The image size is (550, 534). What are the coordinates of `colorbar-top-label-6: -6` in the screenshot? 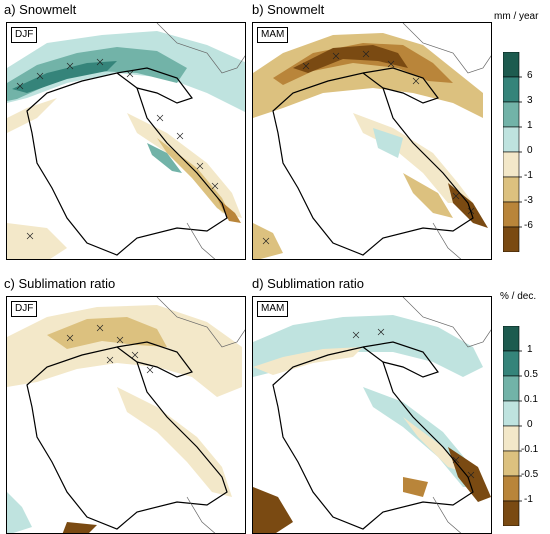 It's located at (528, 225).